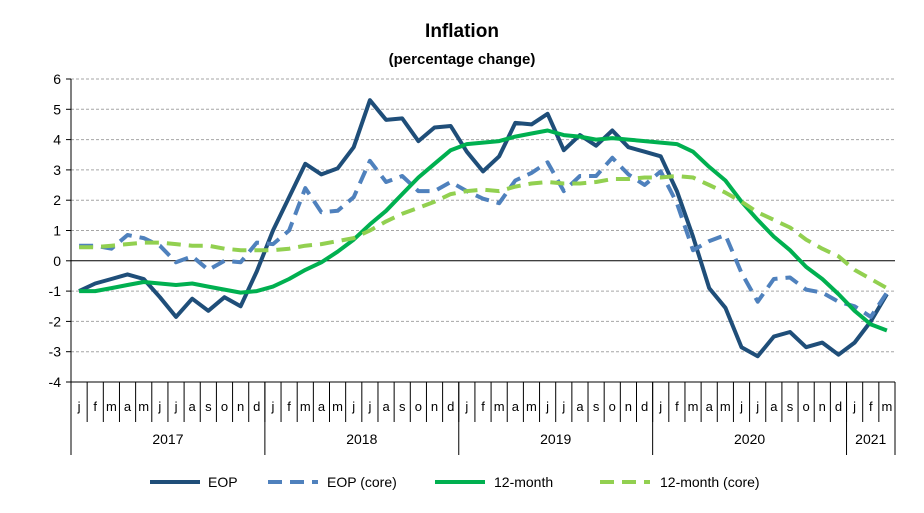  I want to click on chart-subtitle: (percentage change), so click(462, 59).